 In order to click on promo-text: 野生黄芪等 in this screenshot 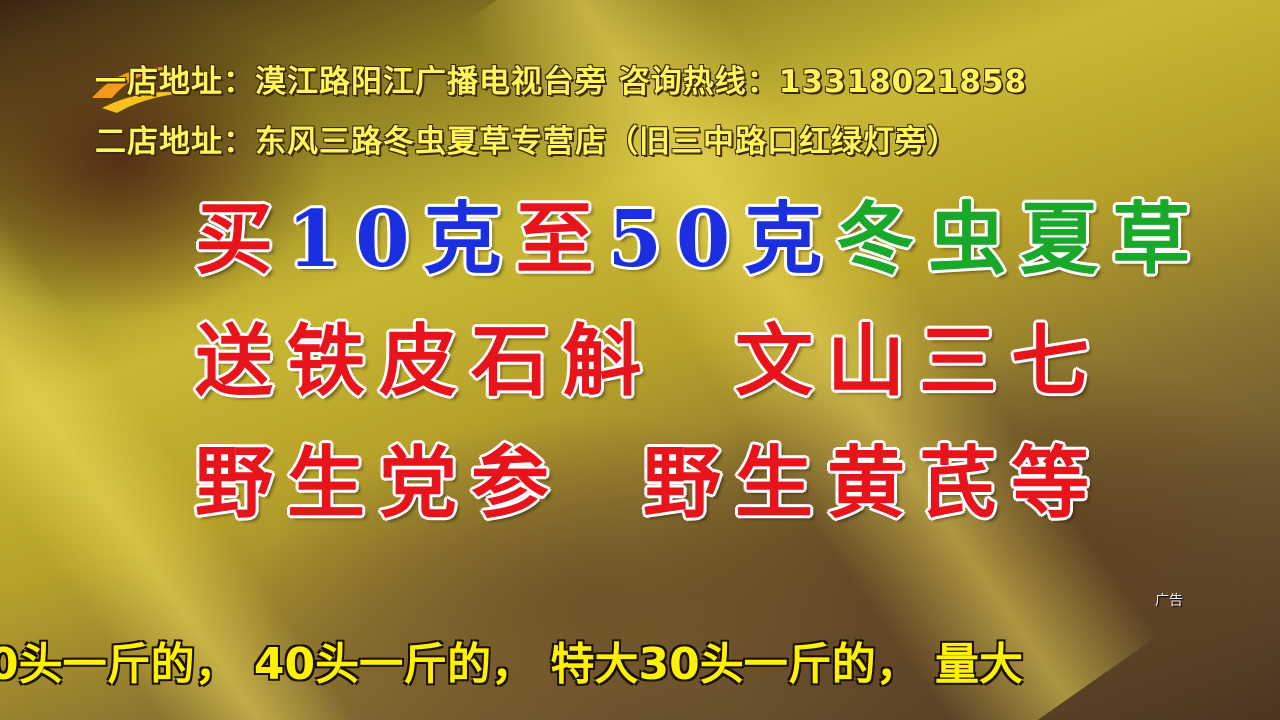, I will do `click(873, 483)`.